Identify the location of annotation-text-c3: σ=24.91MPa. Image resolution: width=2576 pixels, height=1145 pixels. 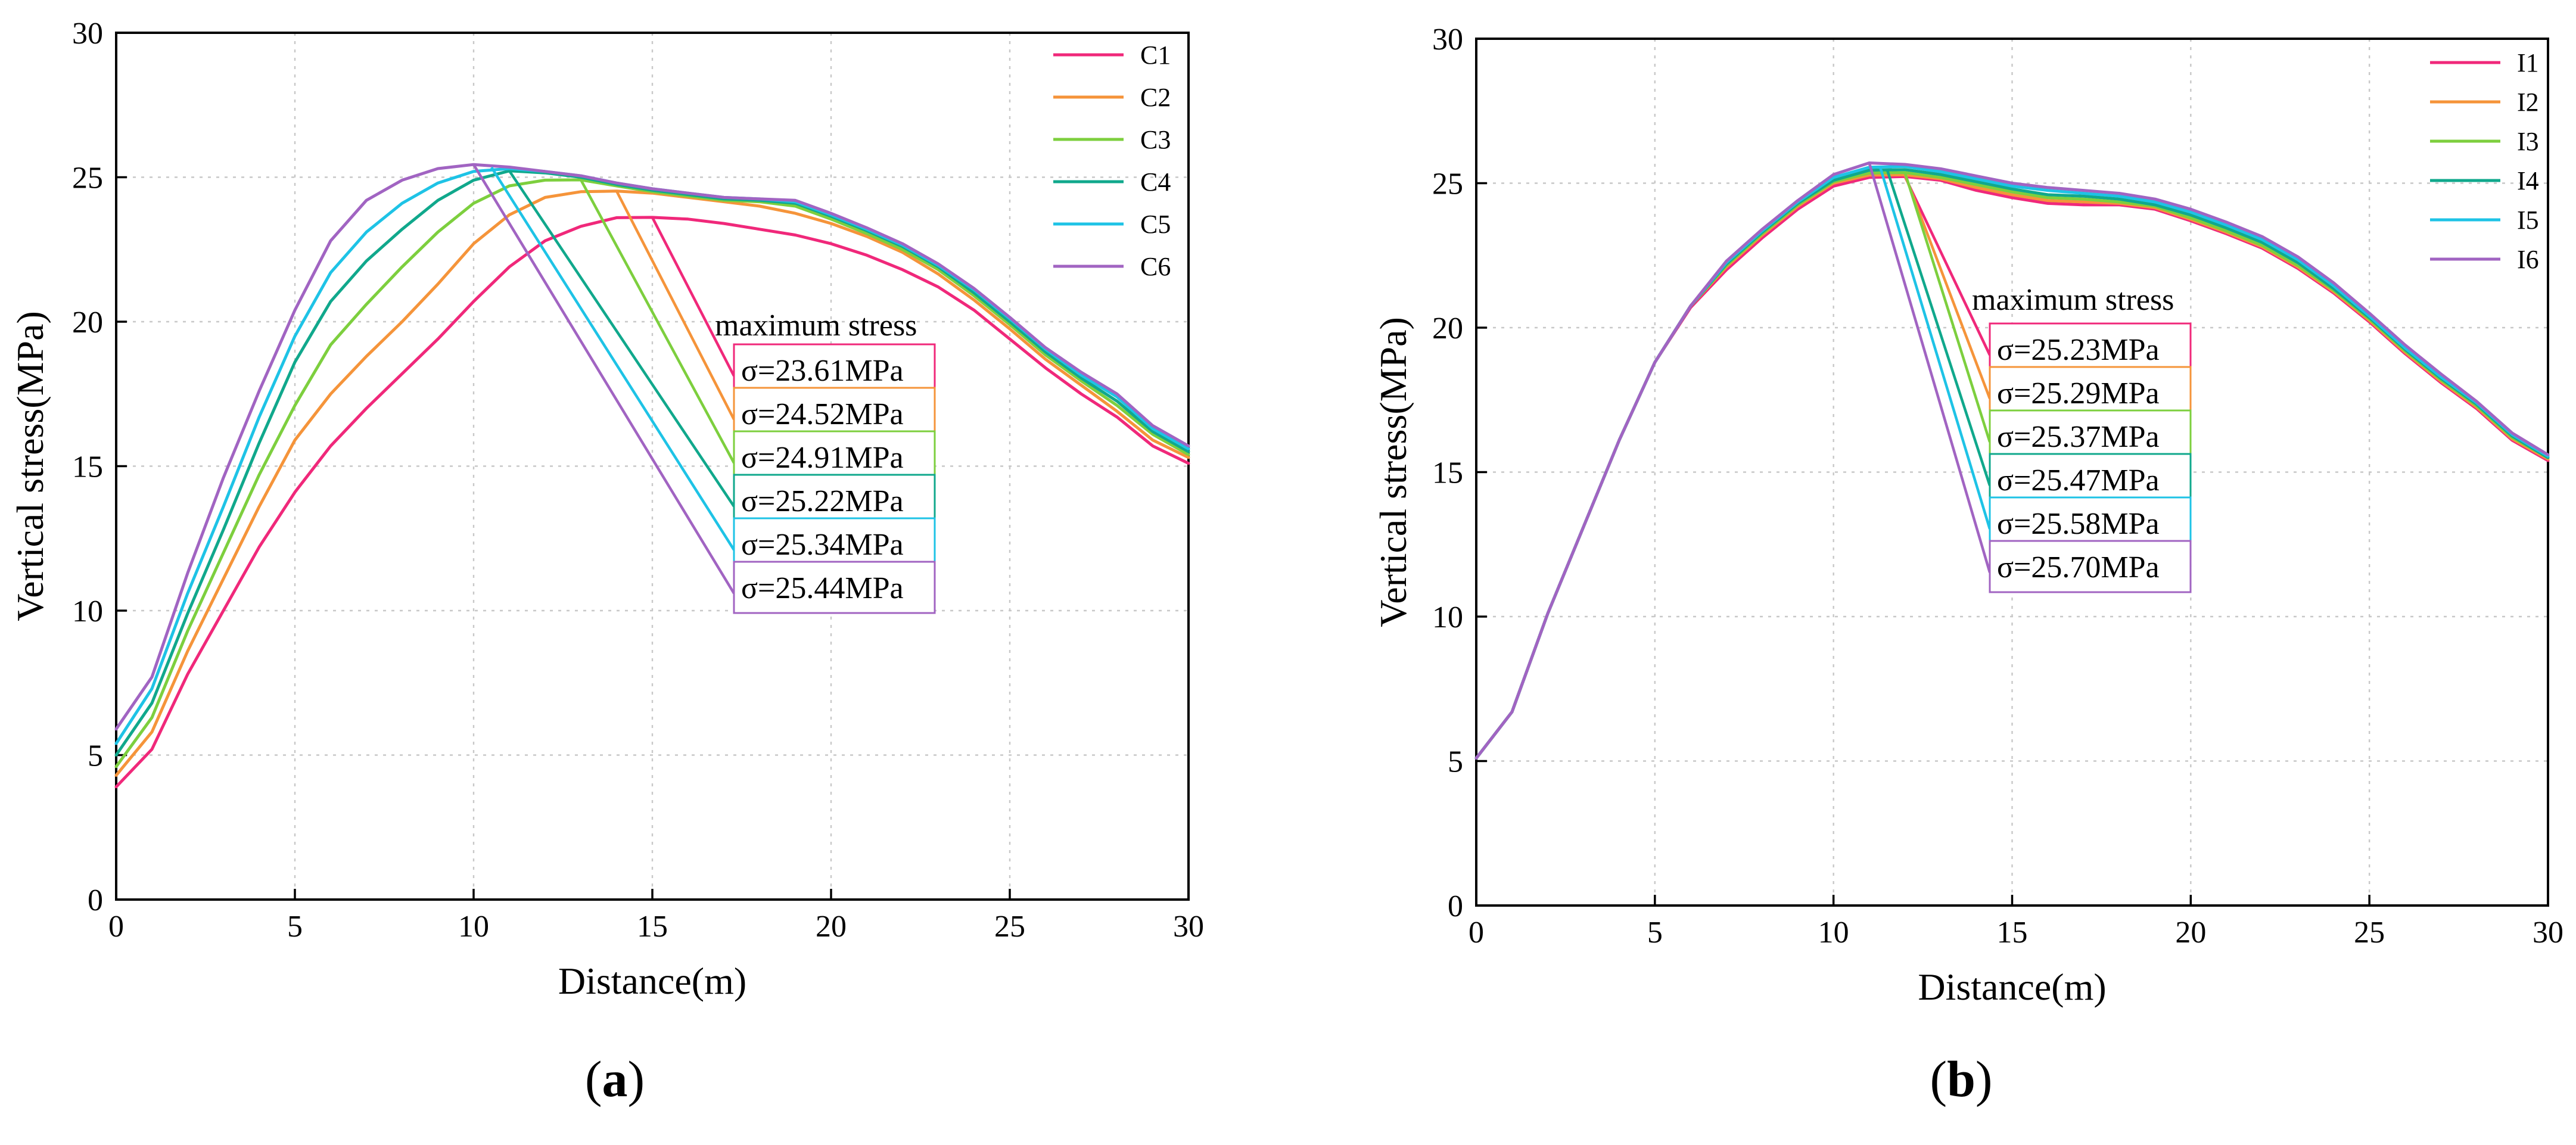
(822, 458).